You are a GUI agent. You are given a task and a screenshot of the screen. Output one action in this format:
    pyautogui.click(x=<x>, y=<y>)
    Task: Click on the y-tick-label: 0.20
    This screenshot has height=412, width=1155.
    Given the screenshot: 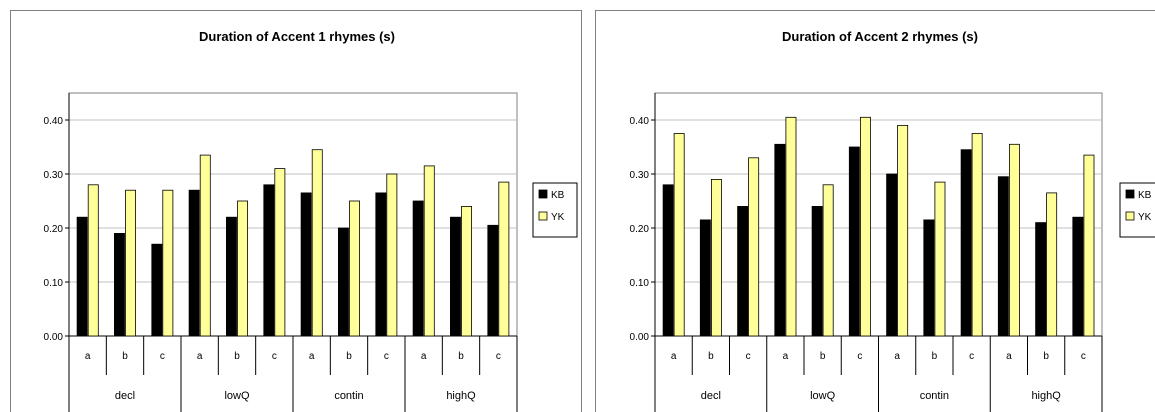 What is the action you would take?
    pyautogui.click(x=54, y=229)
    